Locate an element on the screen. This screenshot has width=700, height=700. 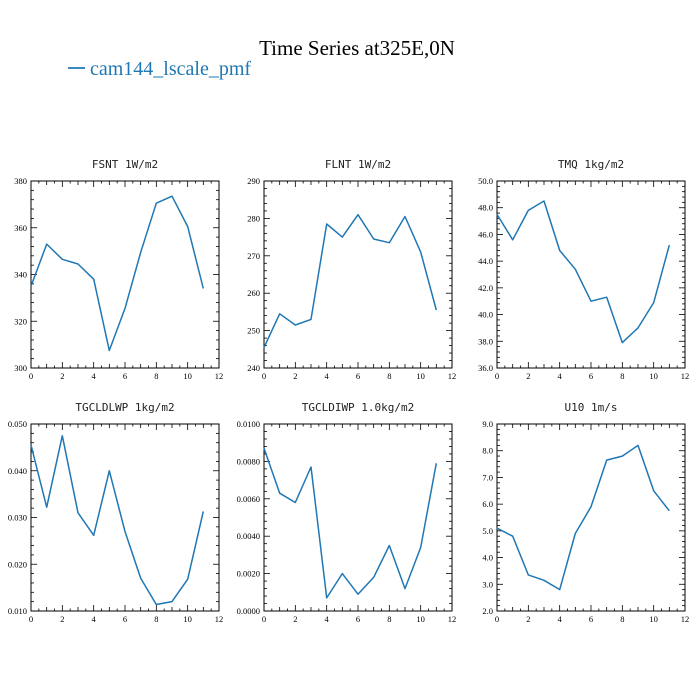
panel-1: FSNT 1W/m2 300 320 340 360 380 0 2 4 6 8 10 12 is located at coordinates (118, 269).